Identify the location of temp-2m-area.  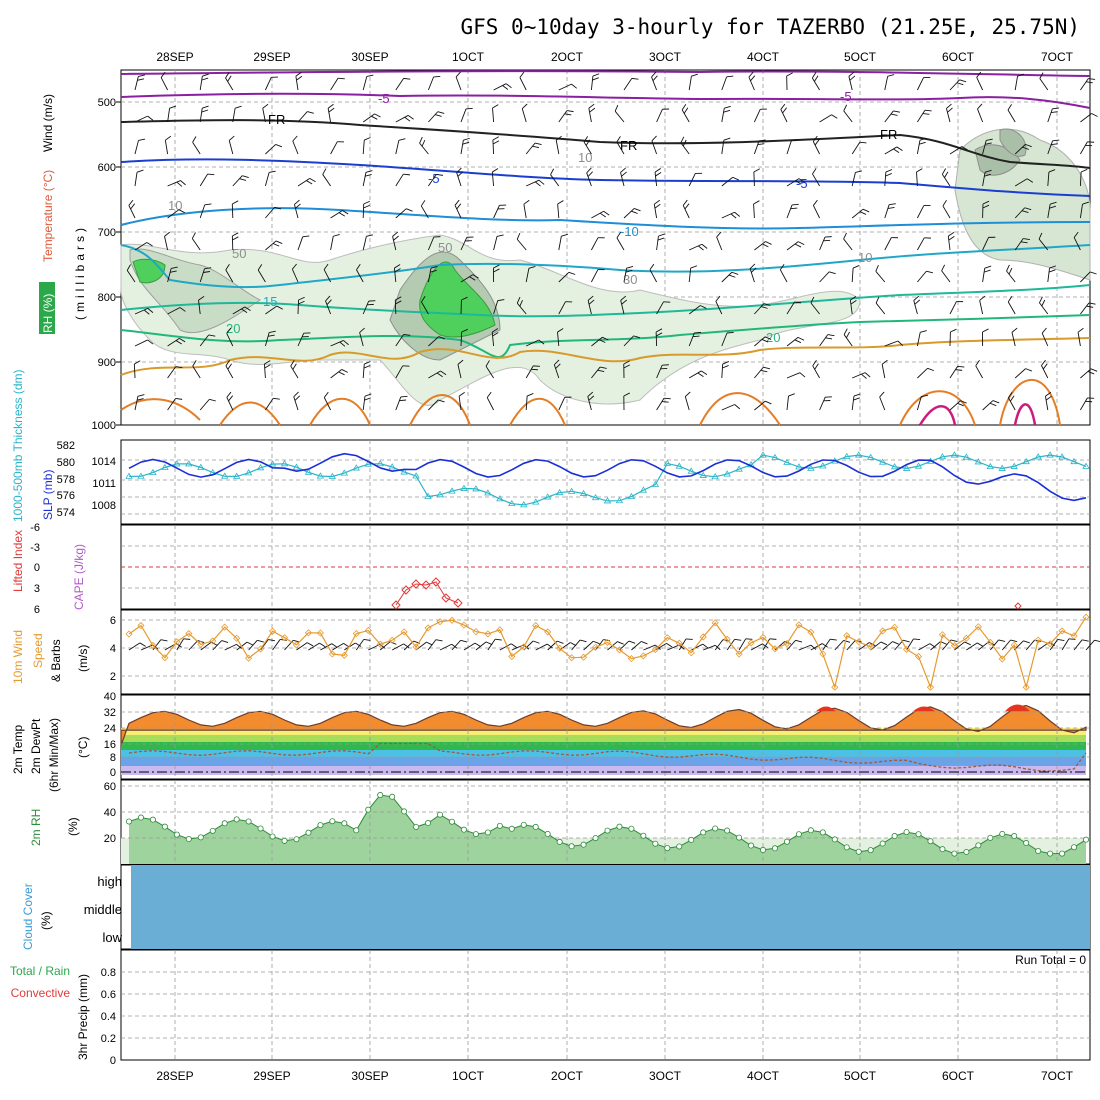
(603, 725).